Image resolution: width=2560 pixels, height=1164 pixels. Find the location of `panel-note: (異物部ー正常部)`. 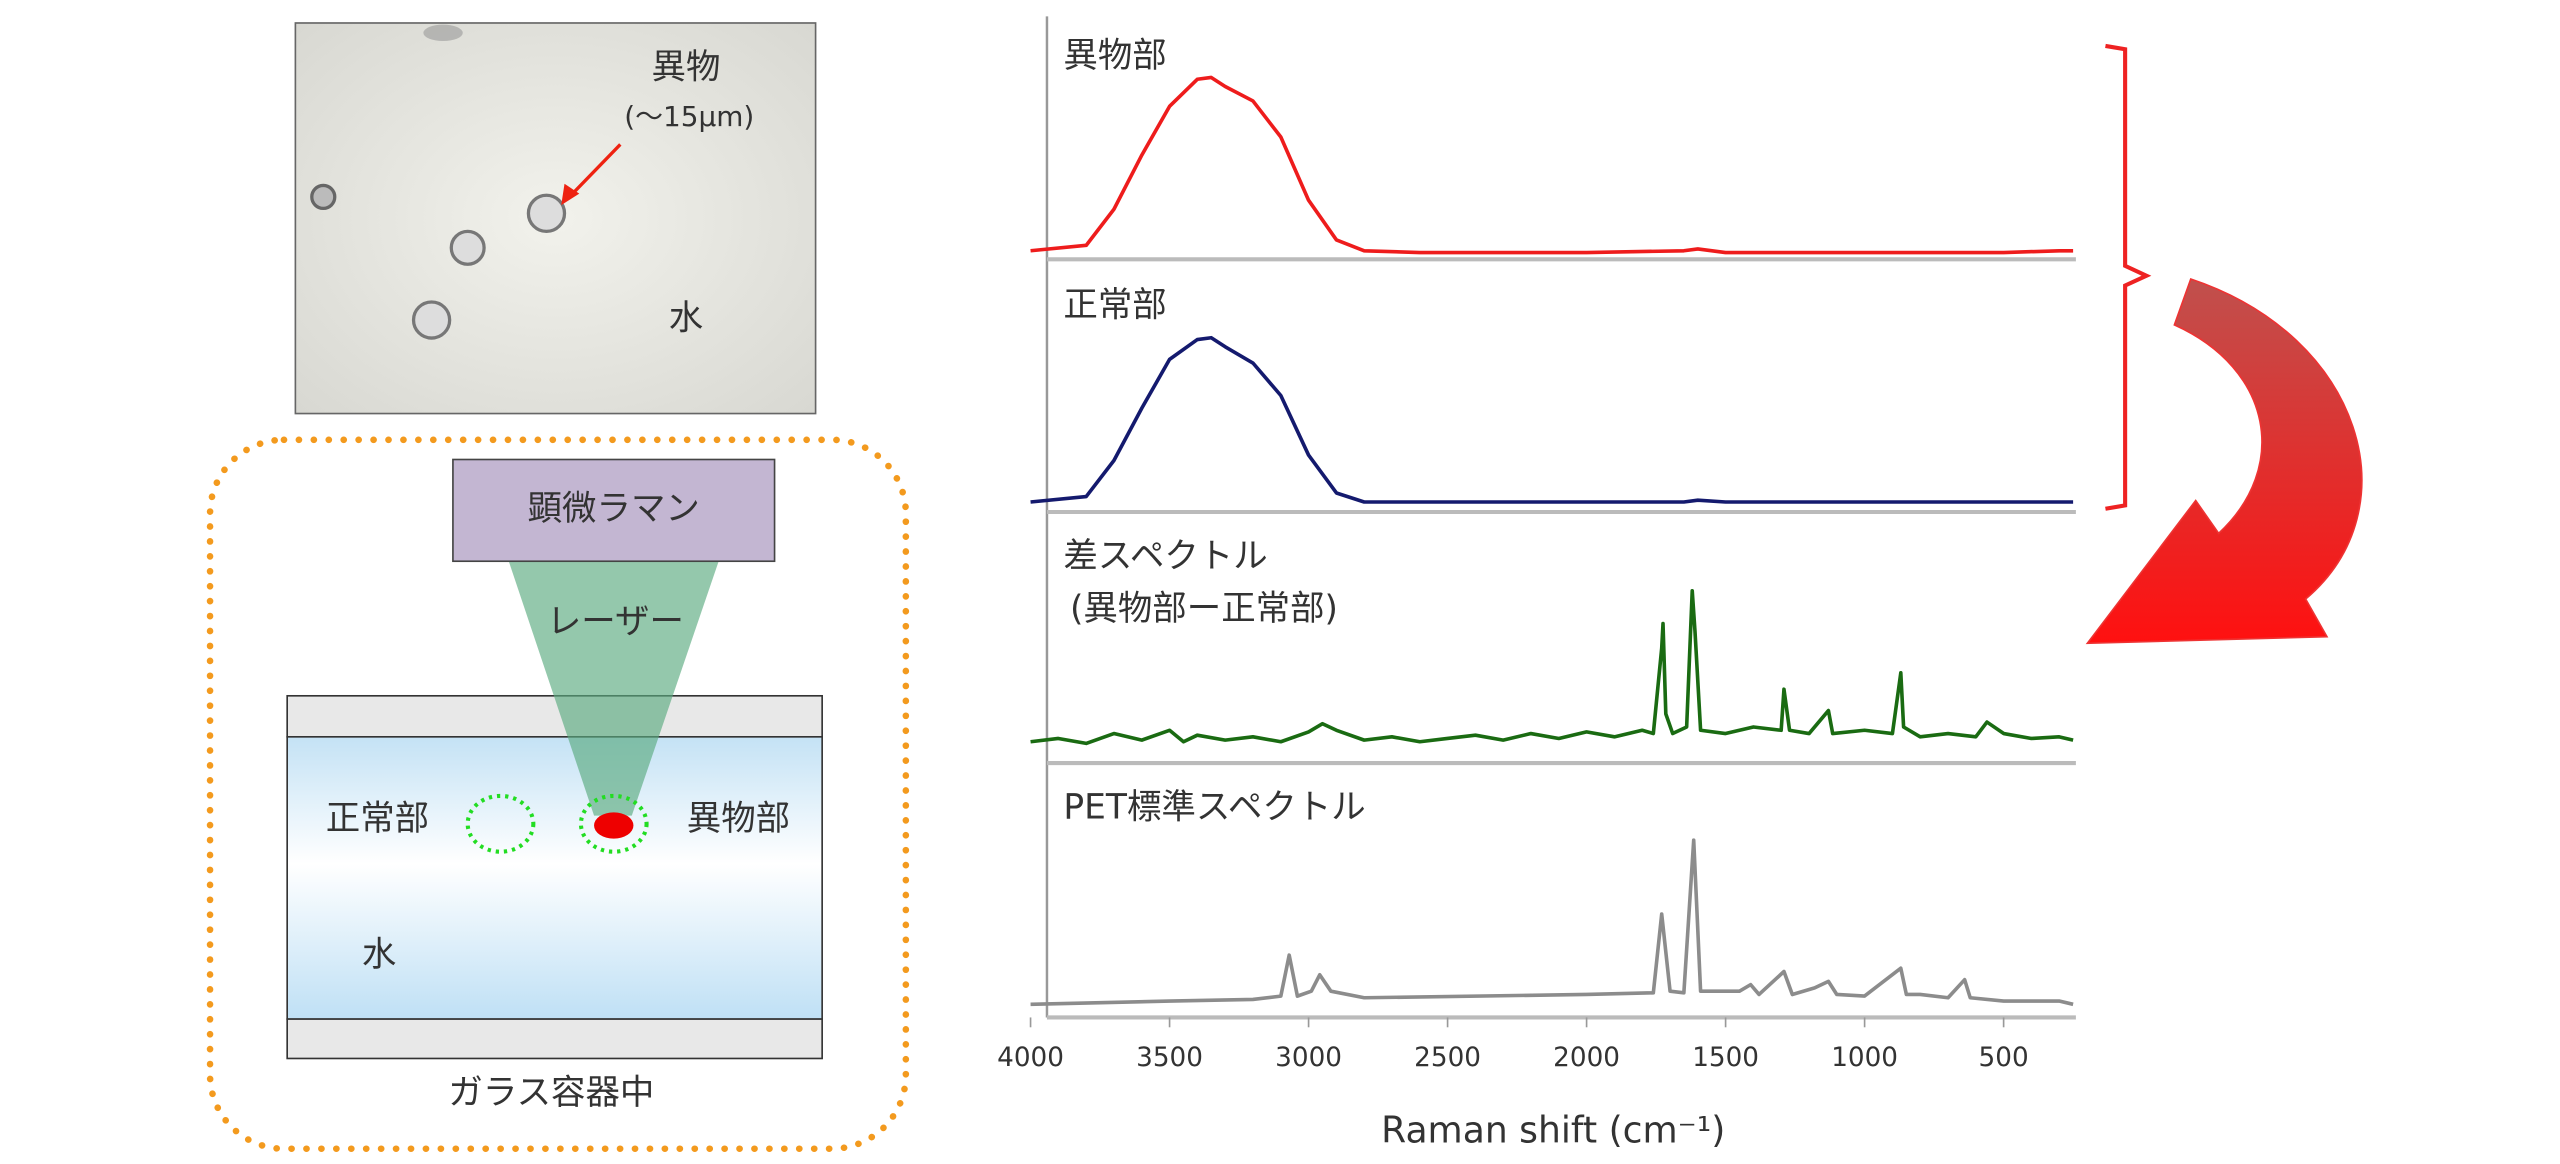

panel-note: (異物部ー正常部) is located at coordinates (1204, 609).